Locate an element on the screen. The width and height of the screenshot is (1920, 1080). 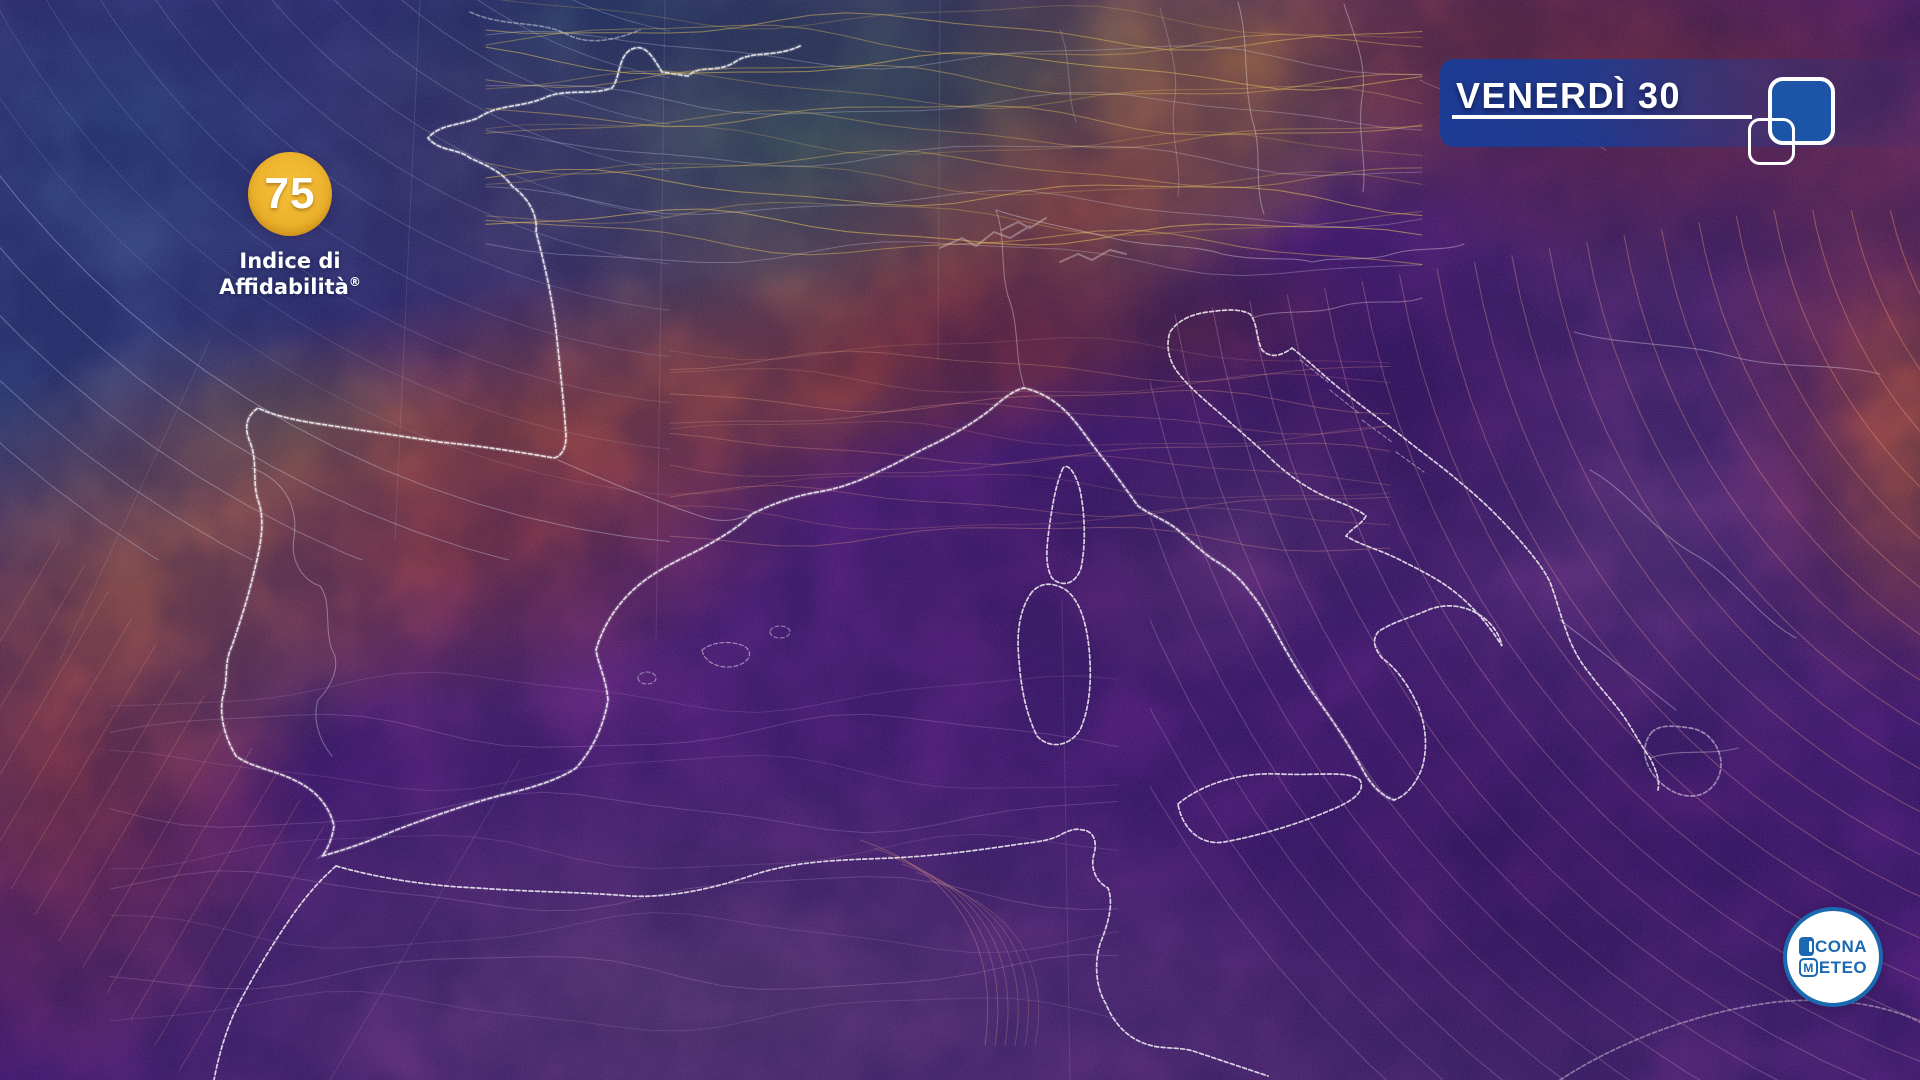
icona-square-icon is located at coordinates (1806, 946).